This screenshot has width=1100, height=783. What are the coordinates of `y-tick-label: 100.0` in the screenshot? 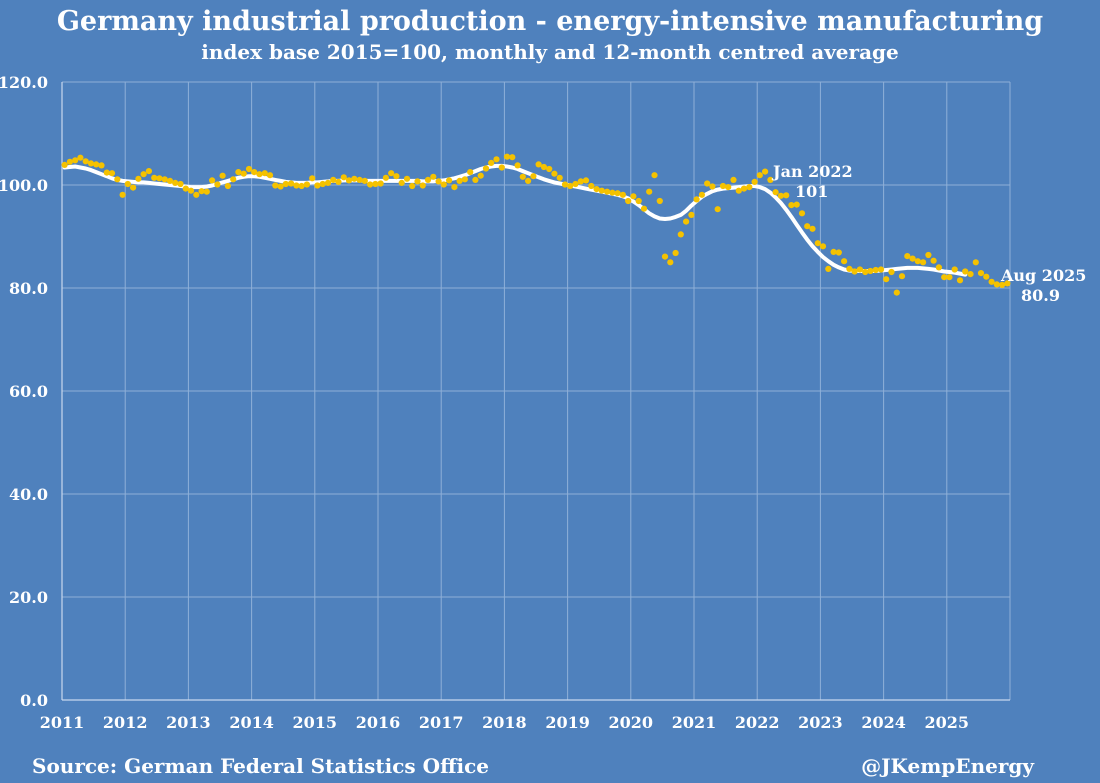 It's located at (24, 185).